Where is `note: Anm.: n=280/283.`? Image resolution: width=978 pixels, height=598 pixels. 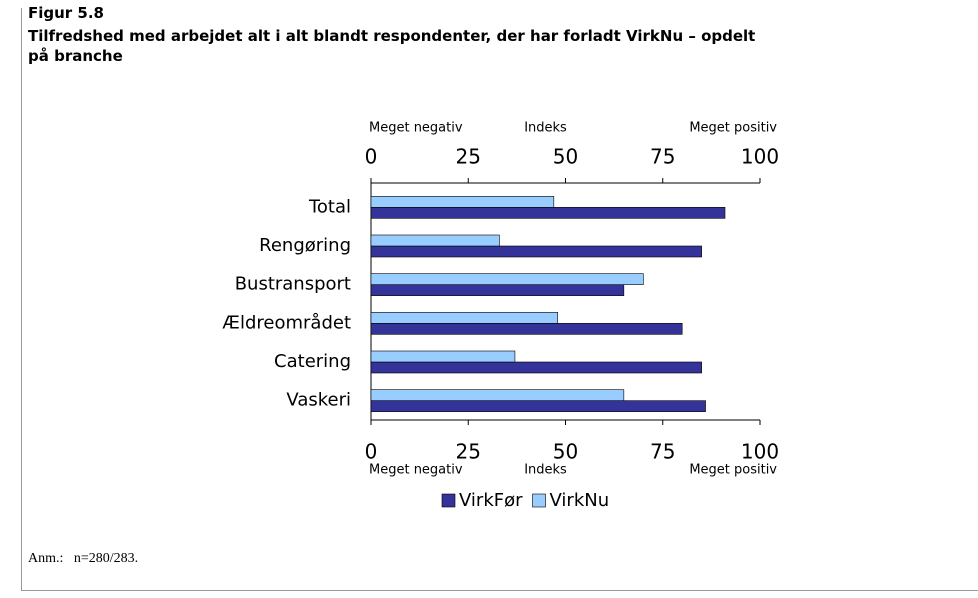
note: Anm.: n=280/283. is located at coordinates (83, 558).